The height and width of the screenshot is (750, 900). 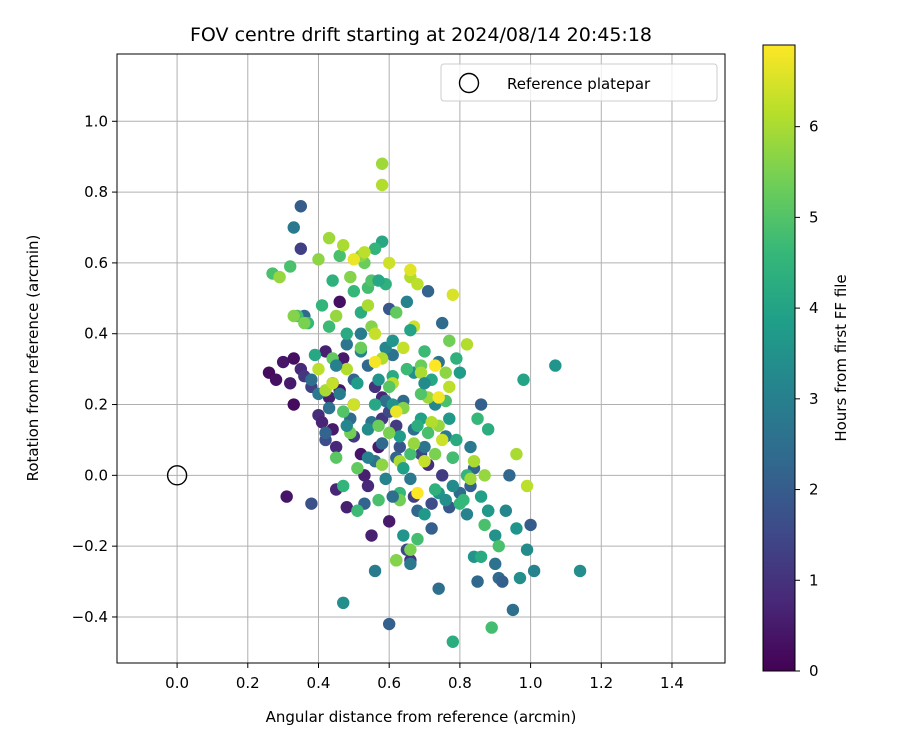 I want to click on legend-label: Reference platepar, so click(x=579, y=84).